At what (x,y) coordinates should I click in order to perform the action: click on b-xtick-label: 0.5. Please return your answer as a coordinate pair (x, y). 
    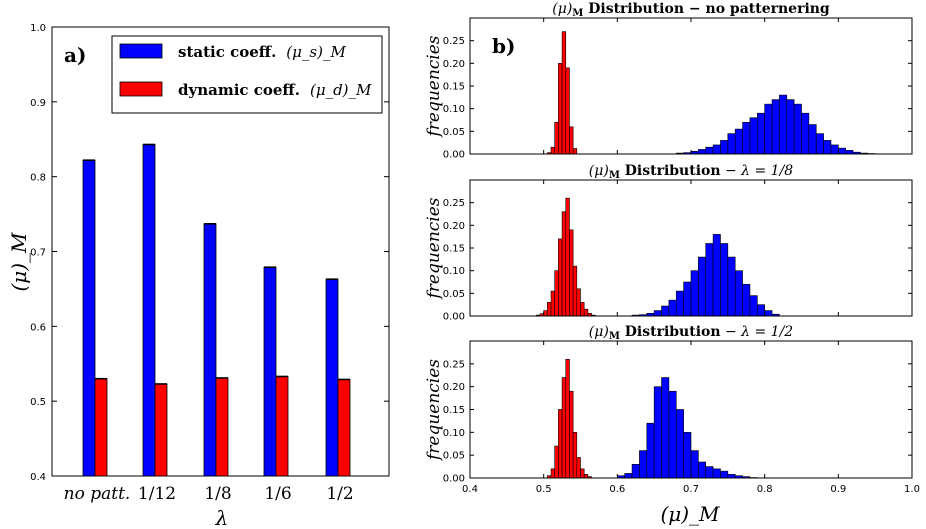
    Looking at the image, I should click on (544, 489).